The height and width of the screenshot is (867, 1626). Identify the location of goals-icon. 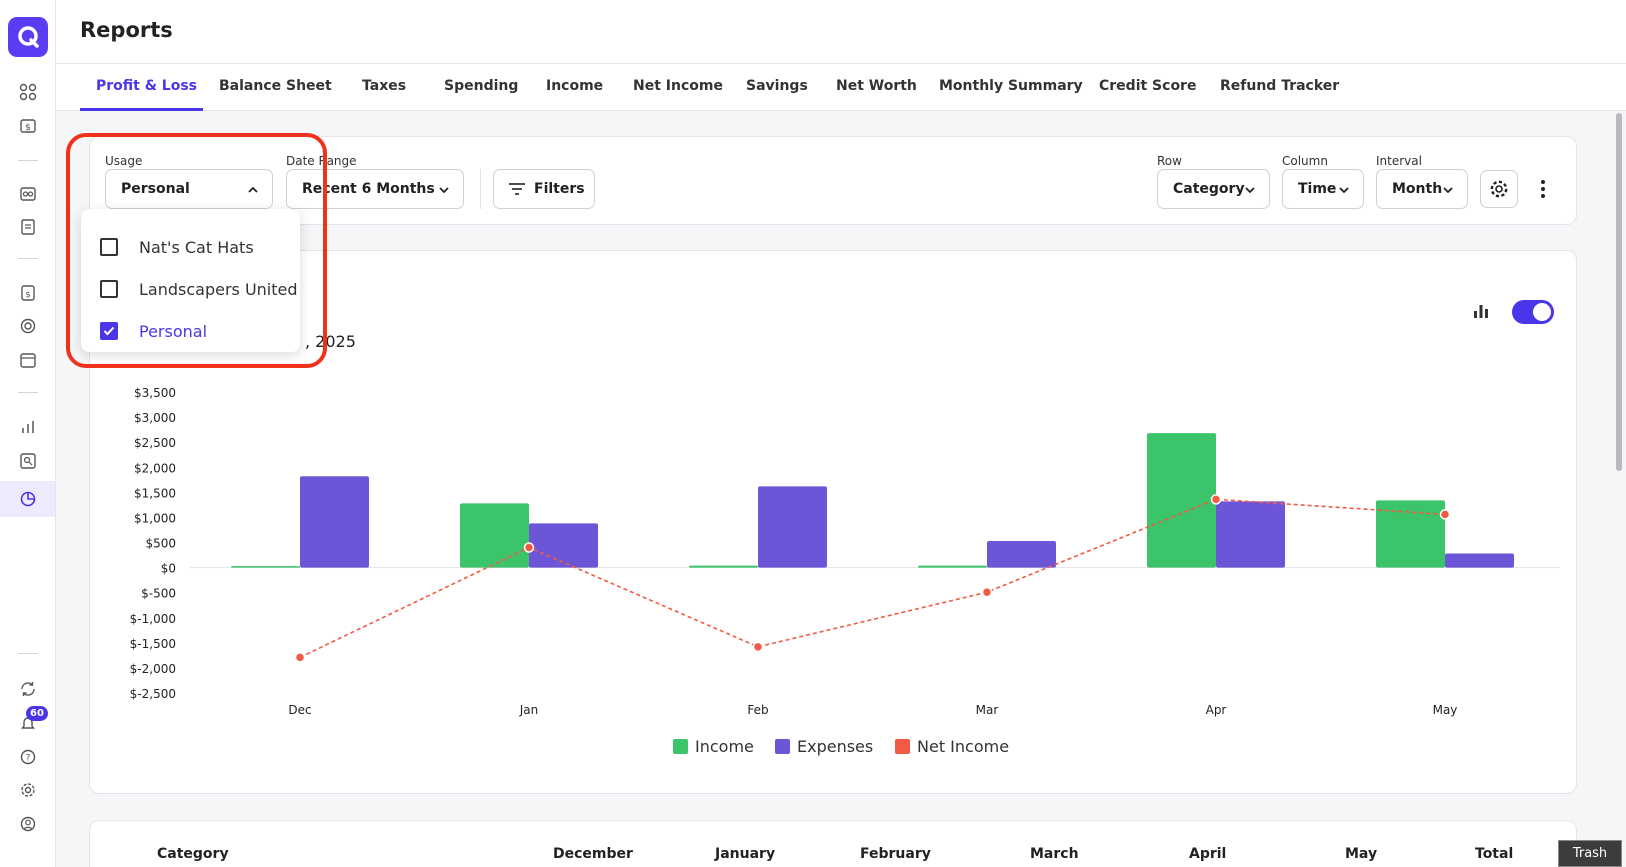
(28, 326).